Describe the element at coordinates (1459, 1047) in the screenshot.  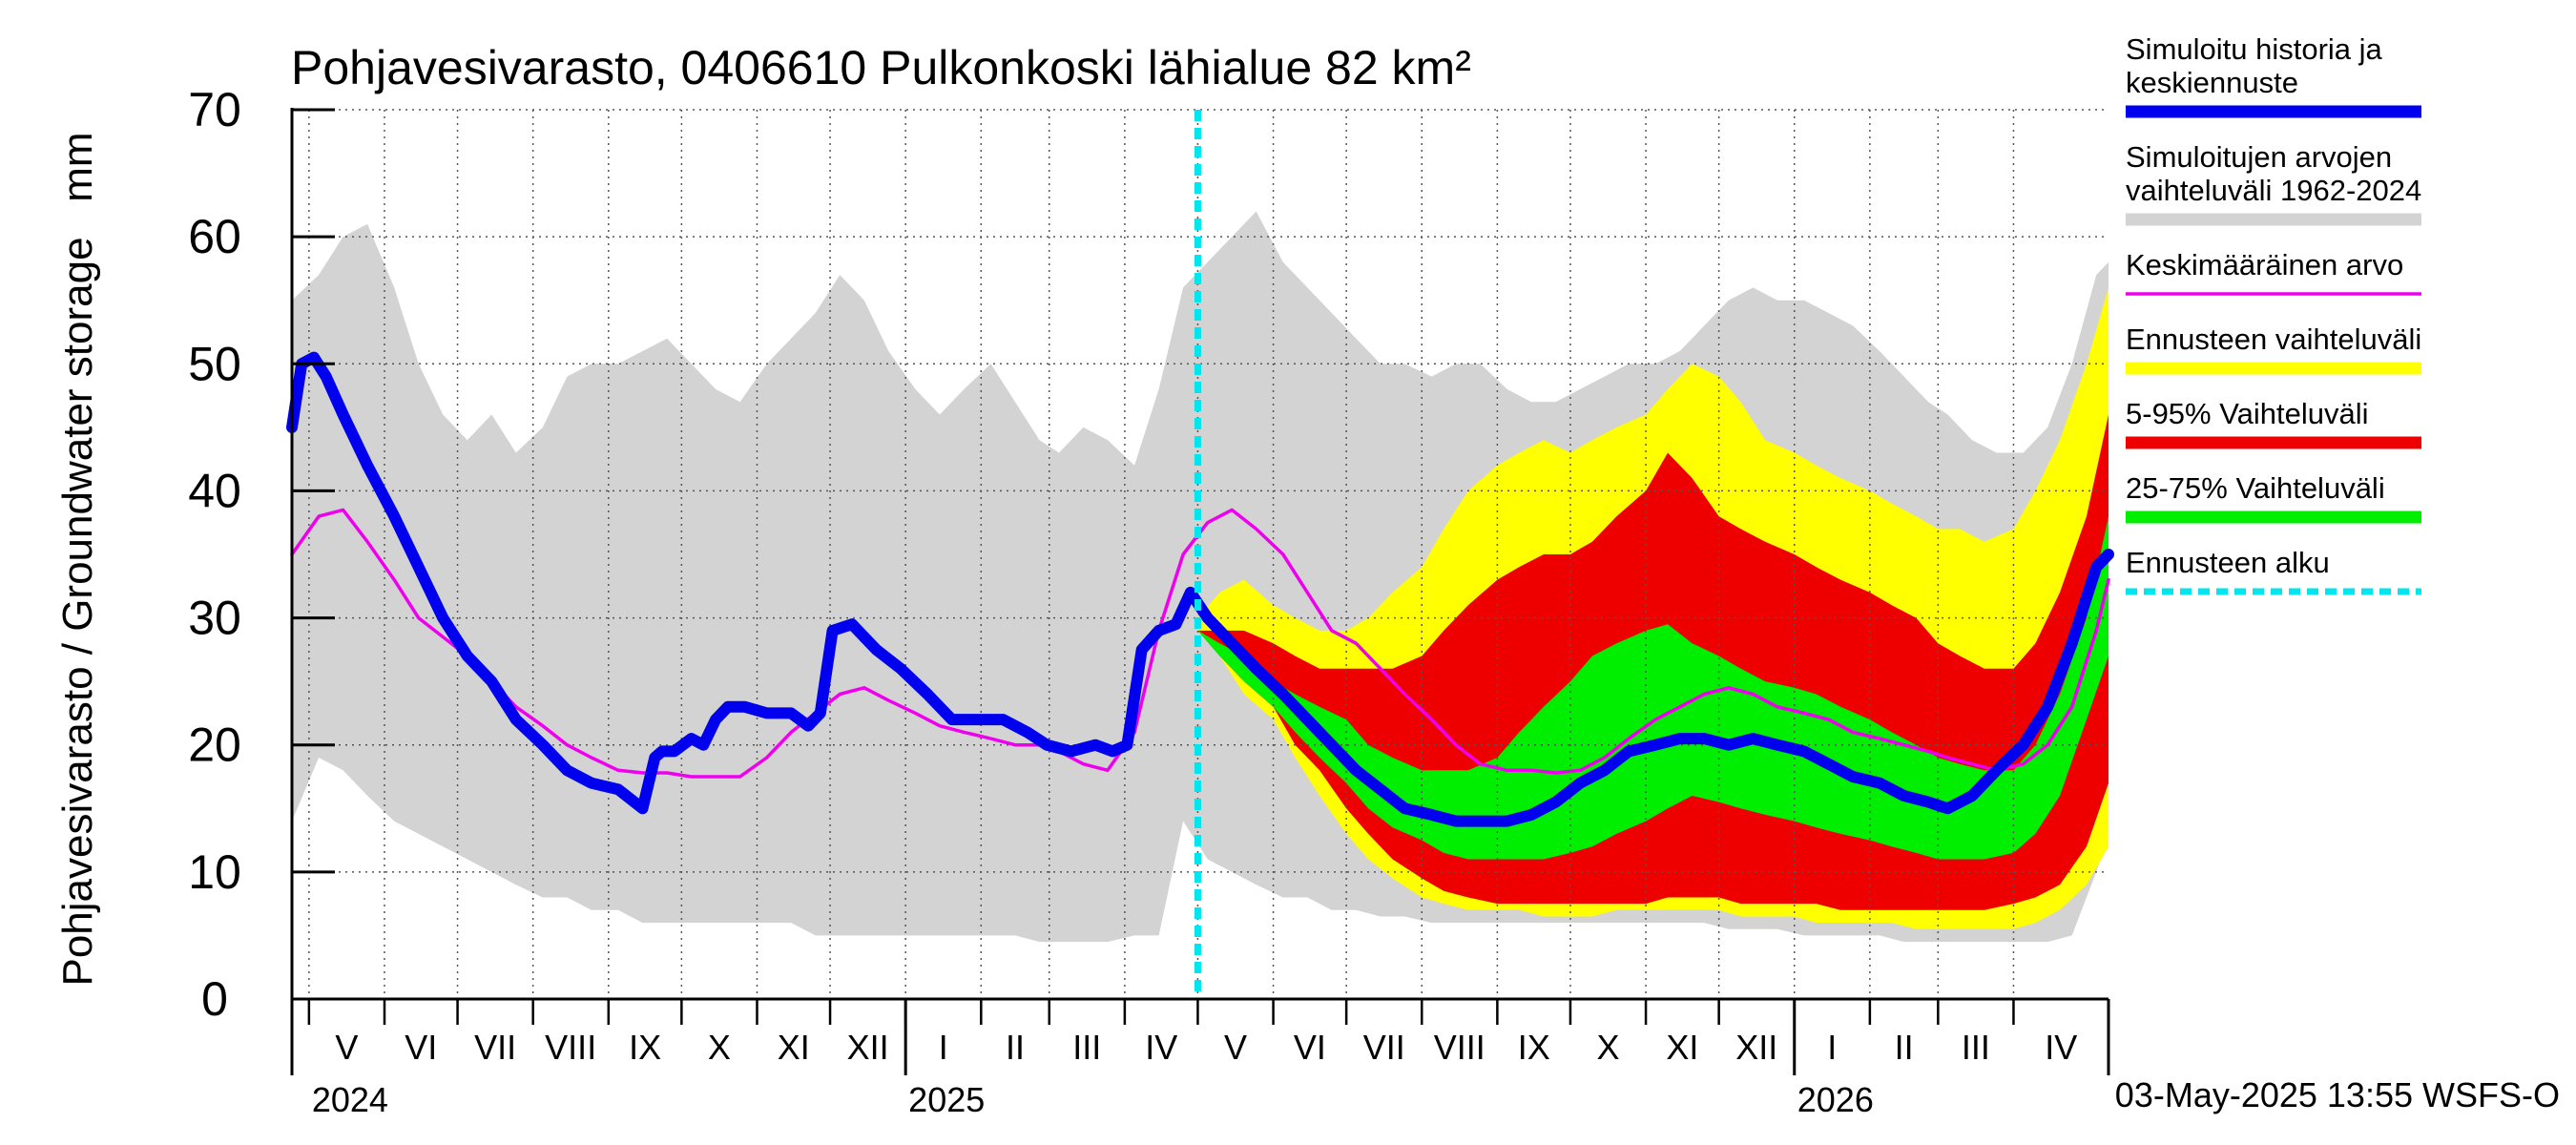
I see `month-label-15: VIII` at that location.